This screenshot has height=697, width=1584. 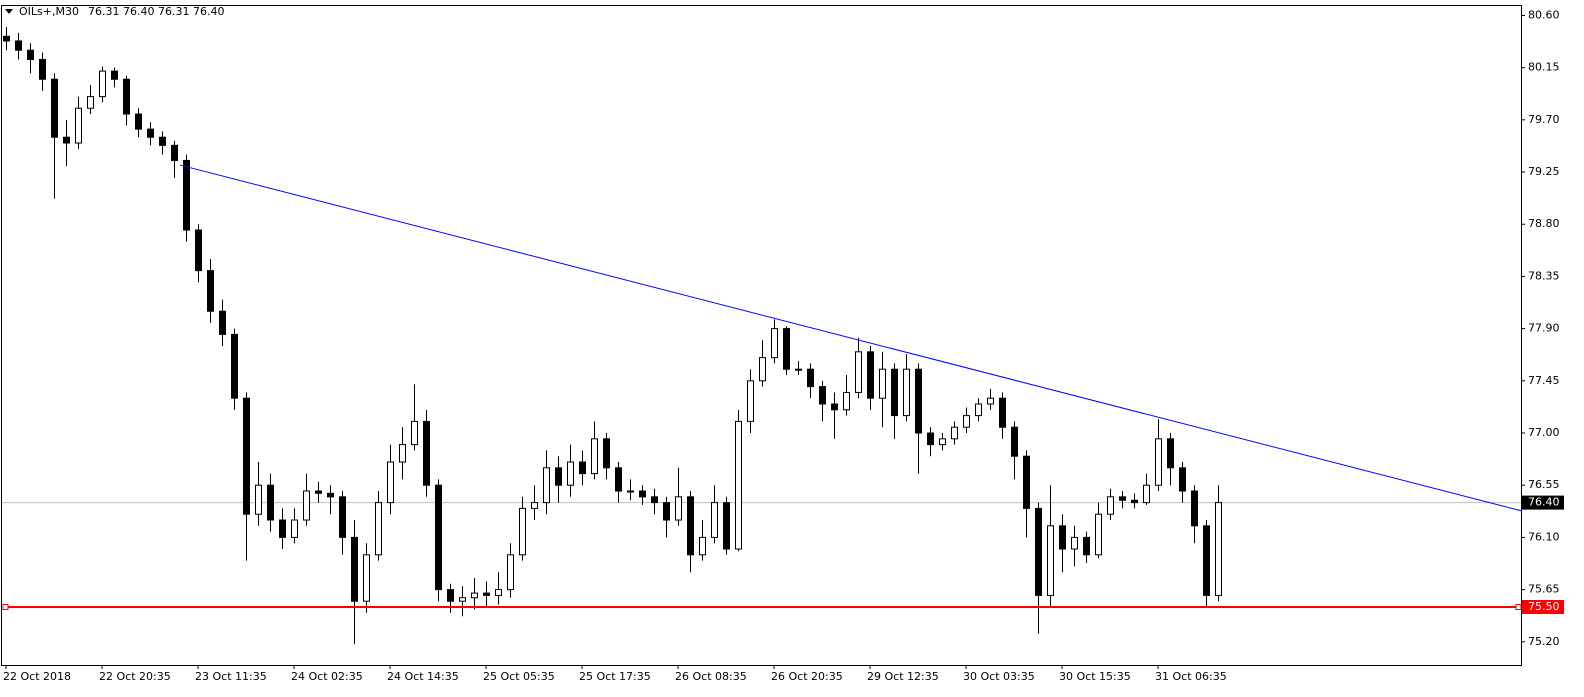 I want to click on current-label: 76.40, so click(x=1544, y=502).